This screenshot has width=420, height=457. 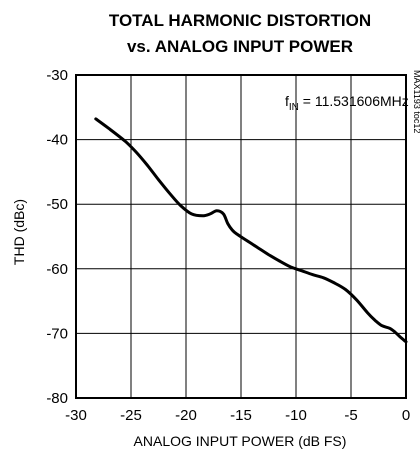 What do you see at coordinates (131, 415) in the screenshot?
I see `x-tick-label: -25` at bounding box center [131, 415].